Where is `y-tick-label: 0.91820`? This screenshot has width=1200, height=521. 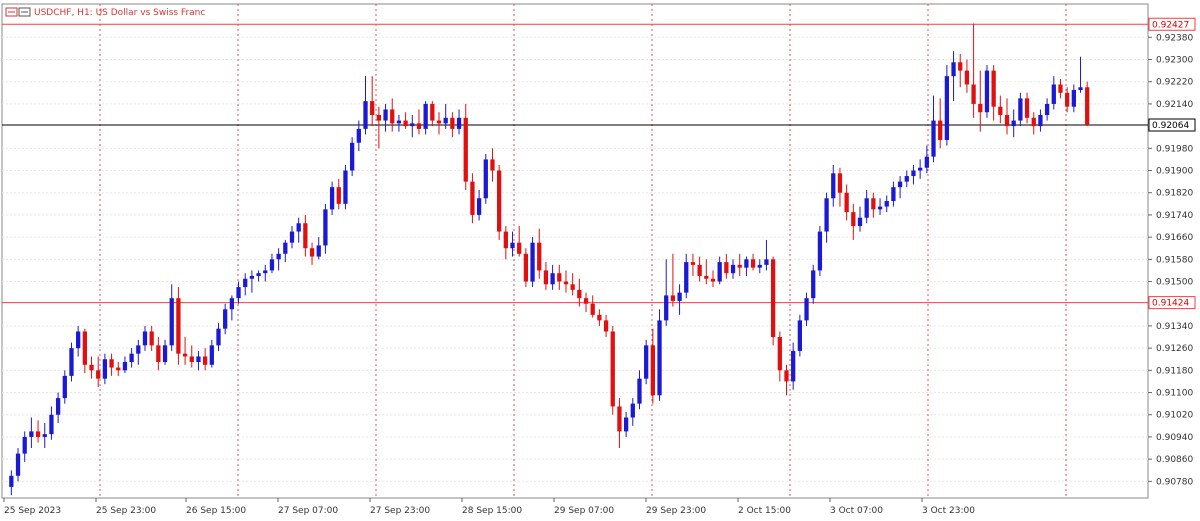
y-tick-label: 0.91820 is located at coordinates (1174, 194).